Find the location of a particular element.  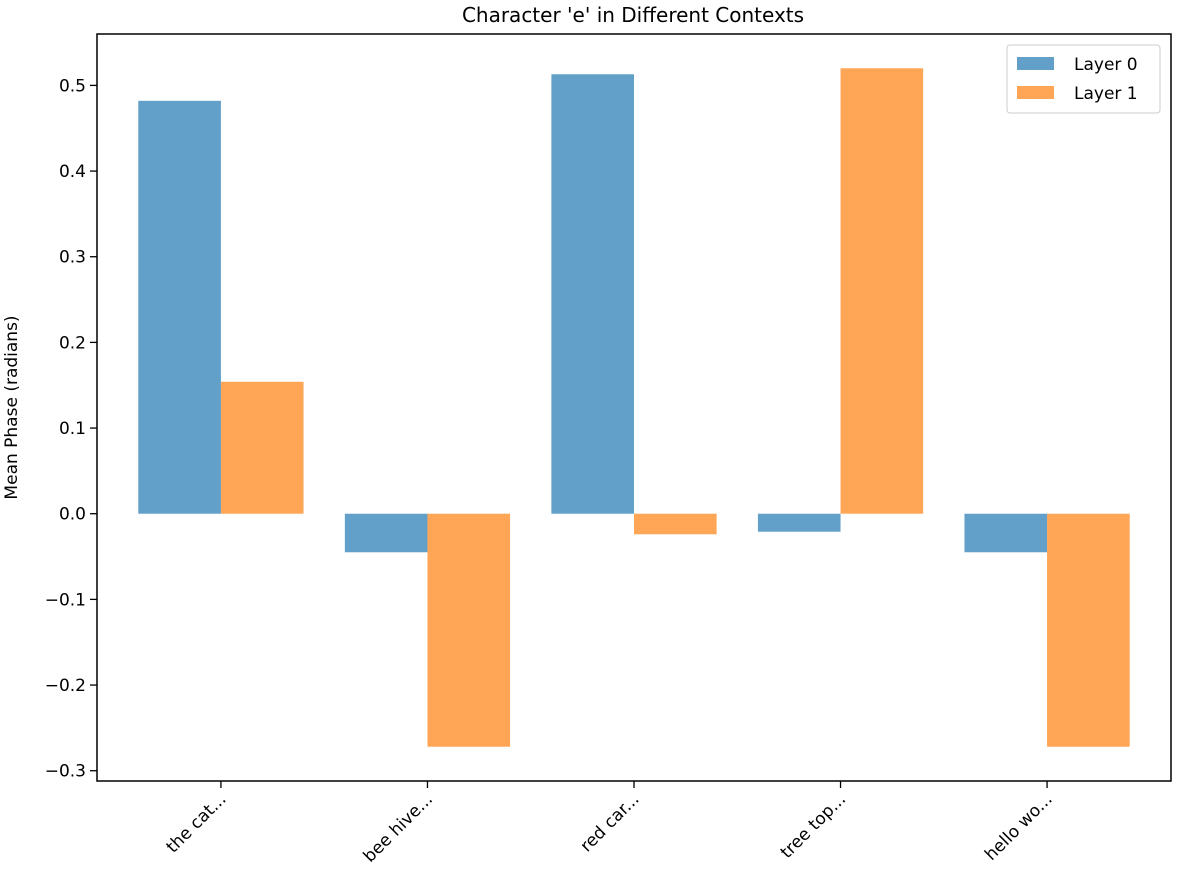

y-tick-label: −0.3 is located at coordinates (65, 772).